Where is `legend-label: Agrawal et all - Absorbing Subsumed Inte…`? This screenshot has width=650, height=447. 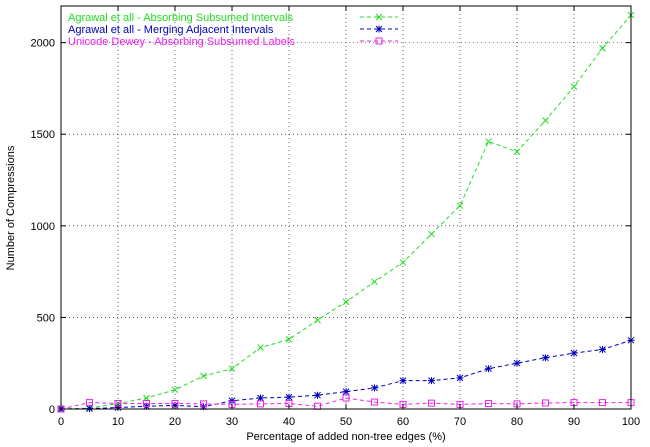
legend-label: Agrawal et all - Absorbing Subsumed Inte… is located at coordinates (181, 18).